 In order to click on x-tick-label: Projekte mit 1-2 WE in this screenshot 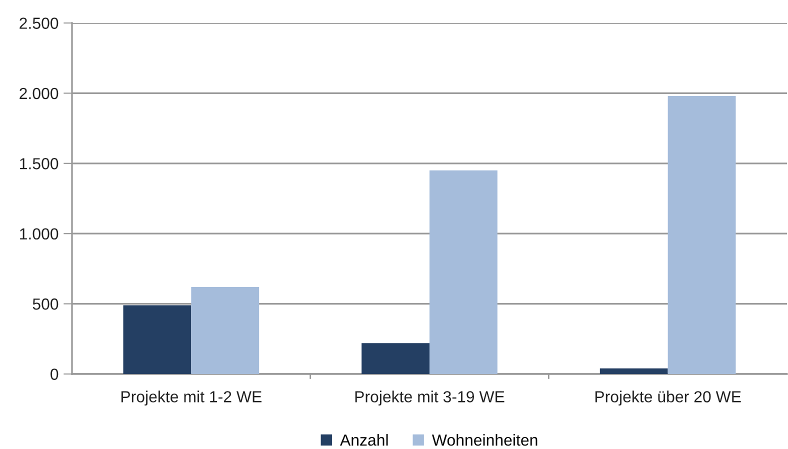, I will do `click(191, 398)`.